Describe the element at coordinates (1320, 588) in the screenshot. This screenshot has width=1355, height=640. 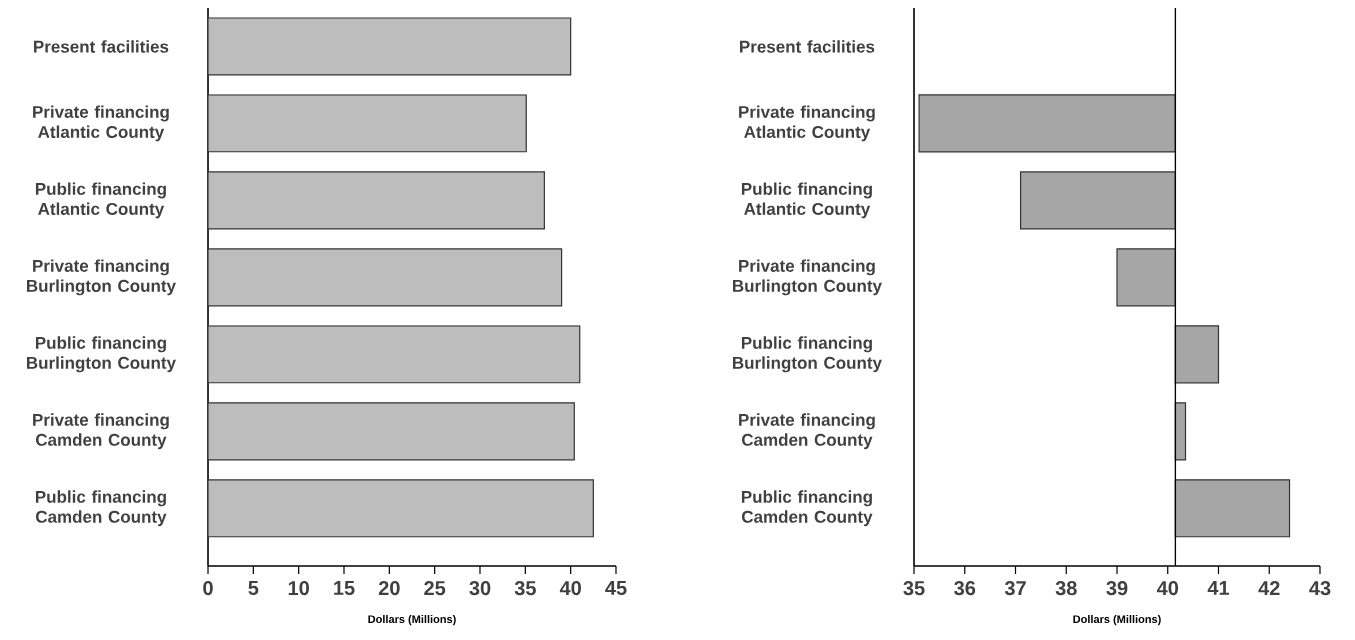
I see `x-tick-label: 43` at that location.